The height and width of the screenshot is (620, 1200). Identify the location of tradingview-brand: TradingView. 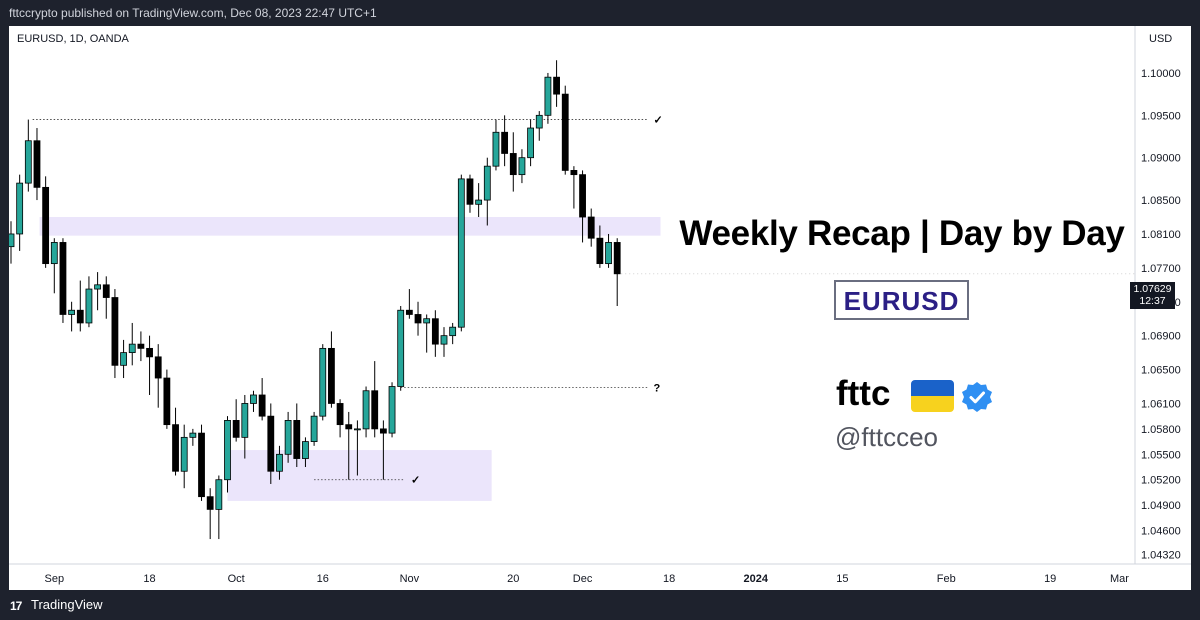
(67, 604).